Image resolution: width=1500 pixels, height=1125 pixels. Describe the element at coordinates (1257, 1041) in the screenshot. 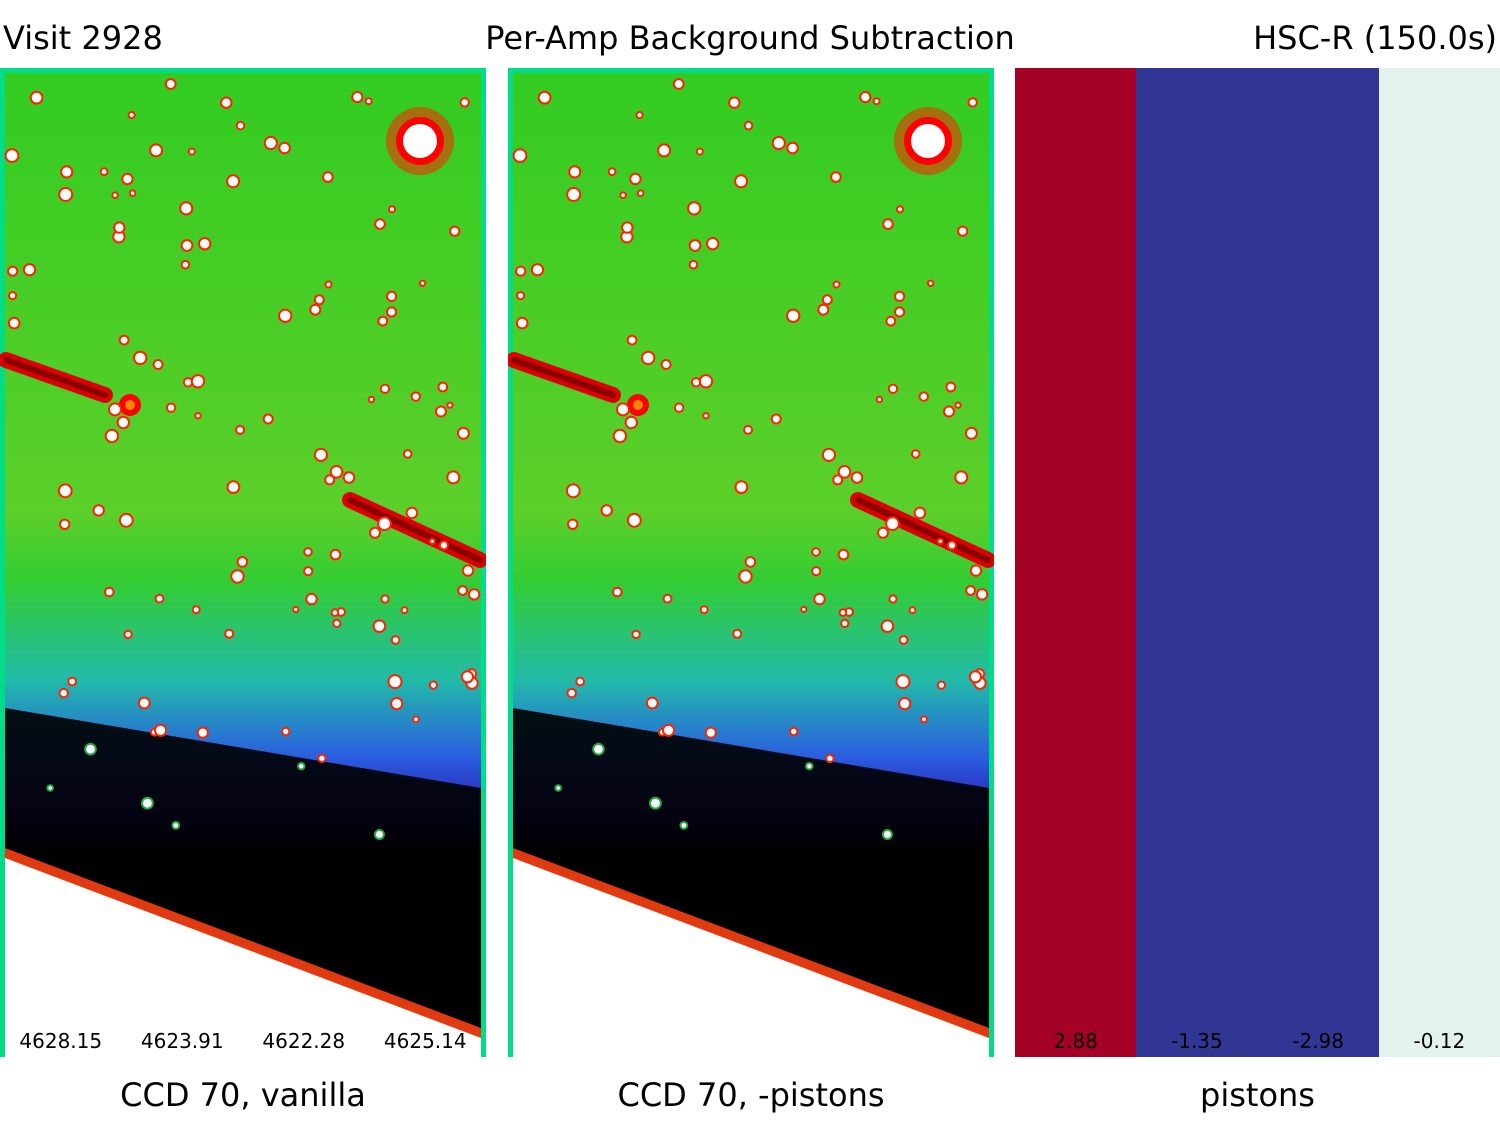

I see `amp-values-pistons: 2.88 -1.35 -2.98 -0.12` at that location.